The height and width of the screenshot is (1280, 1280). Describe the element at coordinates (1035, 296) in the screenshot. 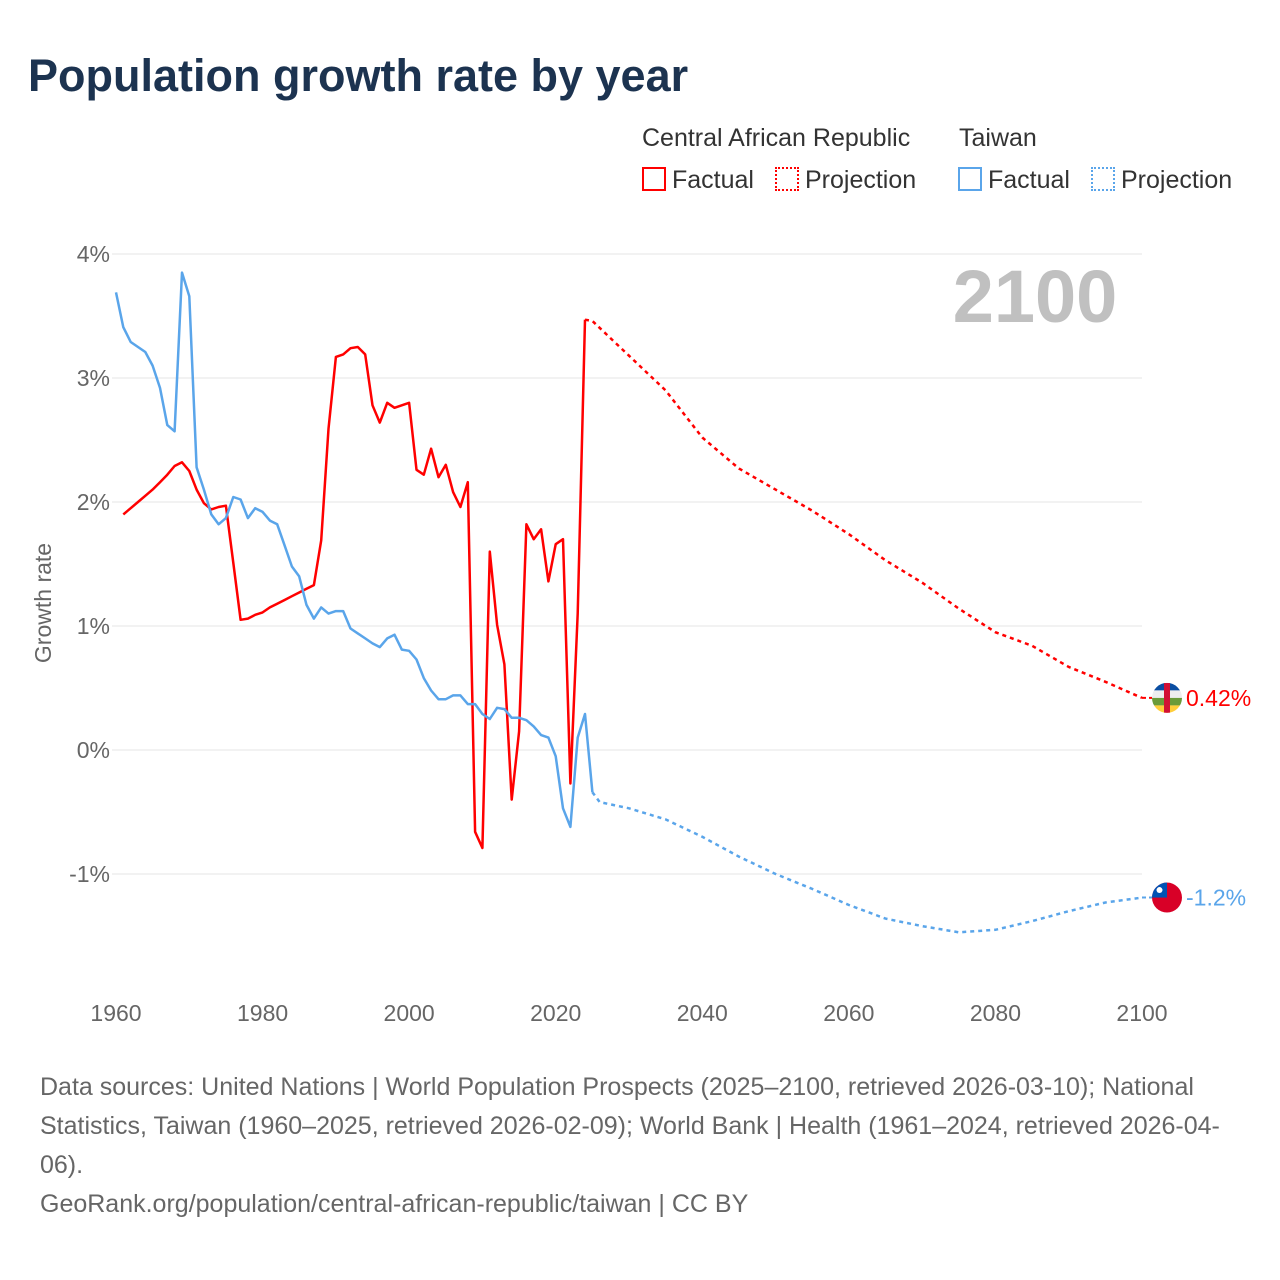

I see `year-label: 2100` at that location.